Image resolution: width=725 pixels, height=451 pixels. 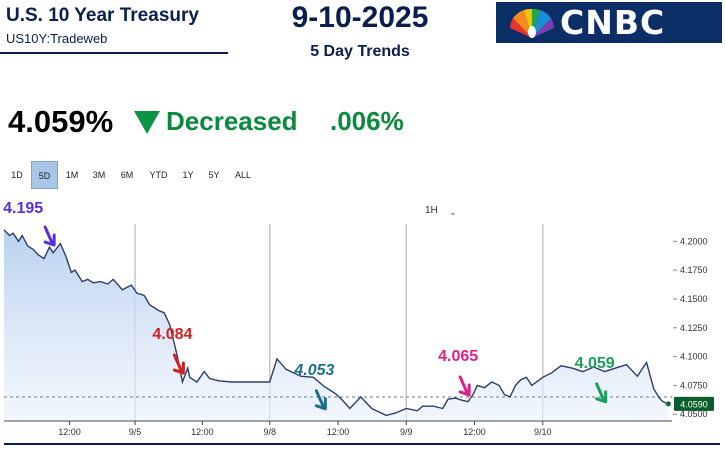 I want to click on trend-subtitle: 5 Day Trends, so click(x=360, y=51).